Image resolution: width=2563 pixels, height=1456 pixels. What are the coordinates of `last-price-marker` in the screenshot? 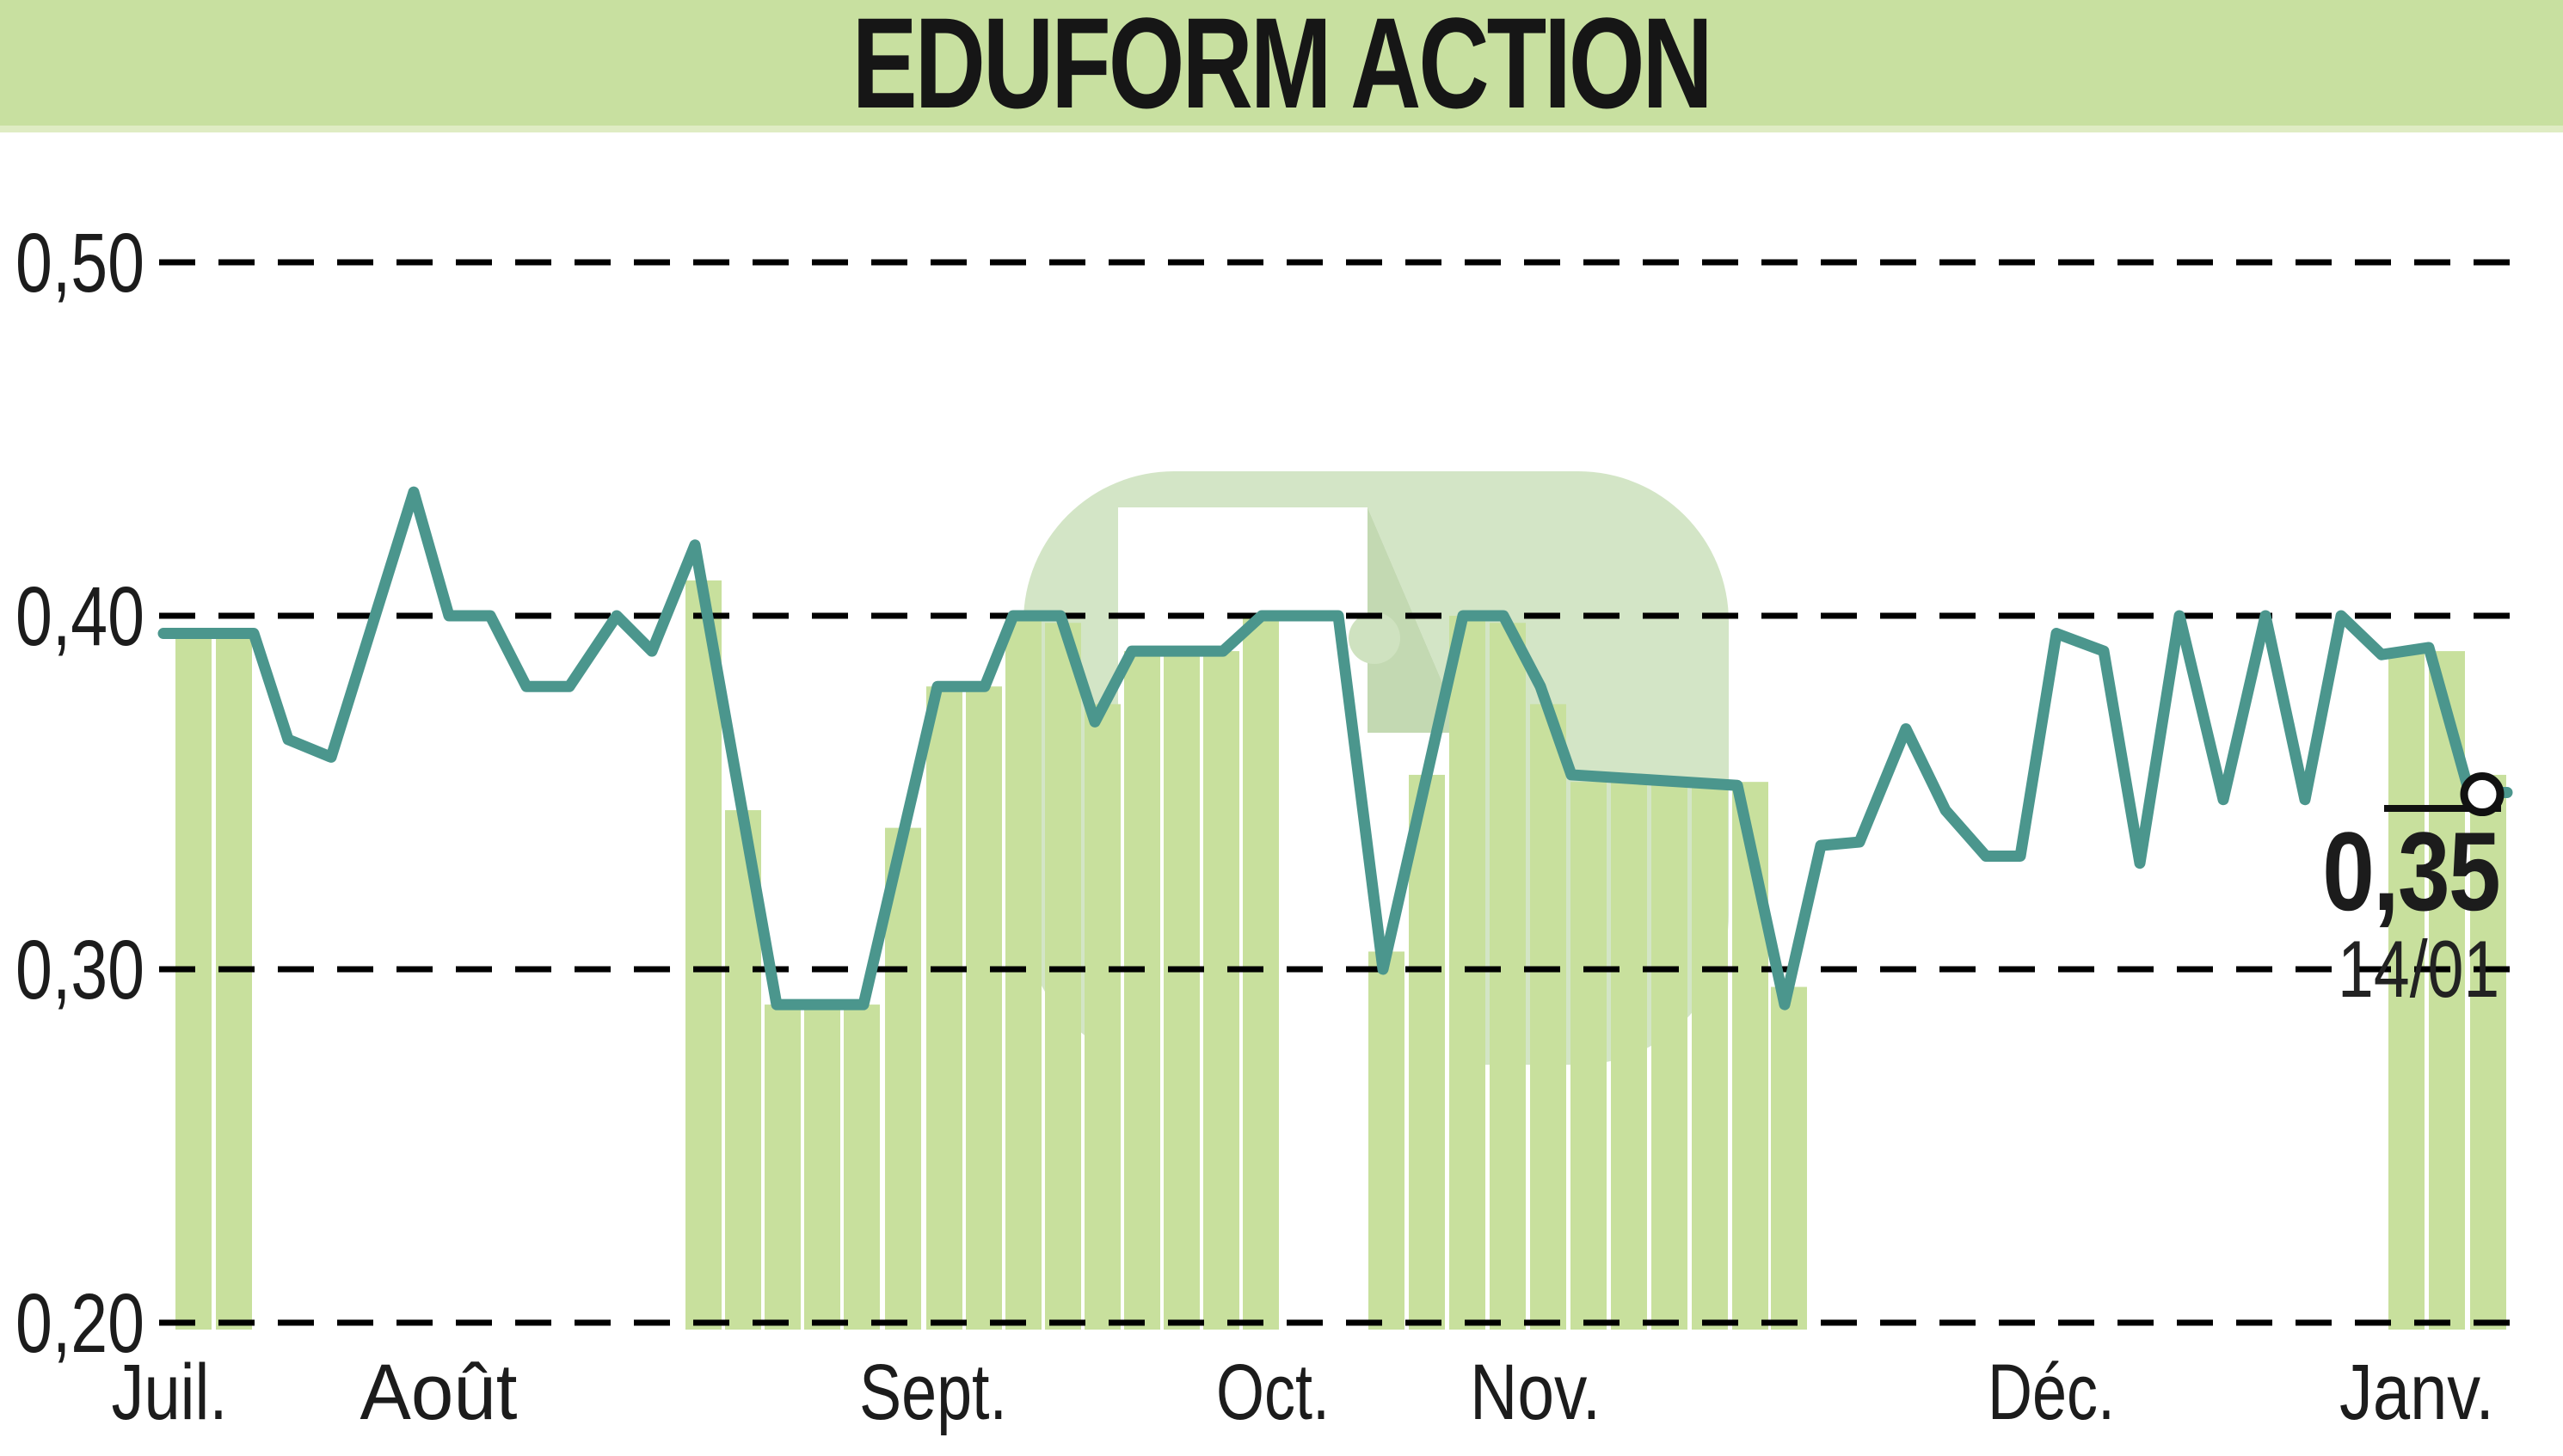 It's located at (2482, 795).